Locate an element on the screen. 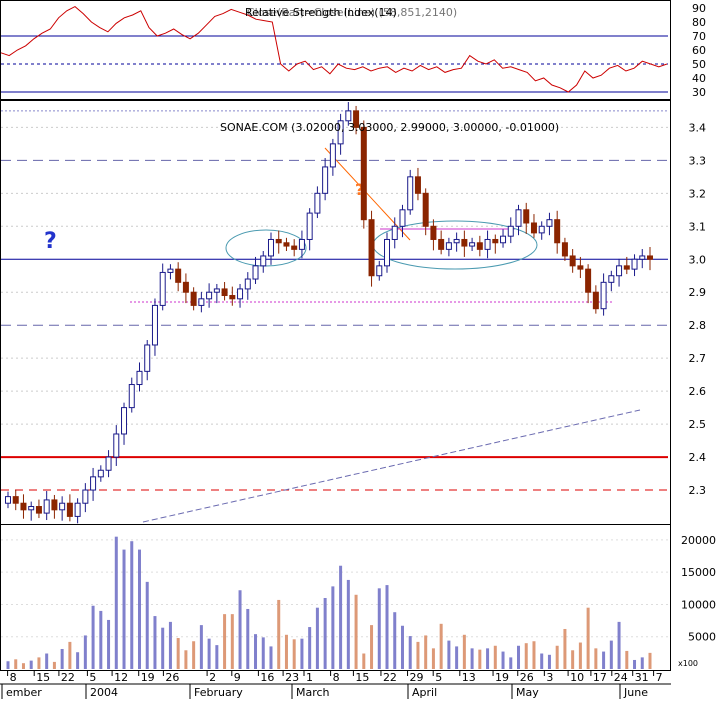 The image size is (723, 703). price-tick-label: 3.4 is located at coordinates (698, 127).